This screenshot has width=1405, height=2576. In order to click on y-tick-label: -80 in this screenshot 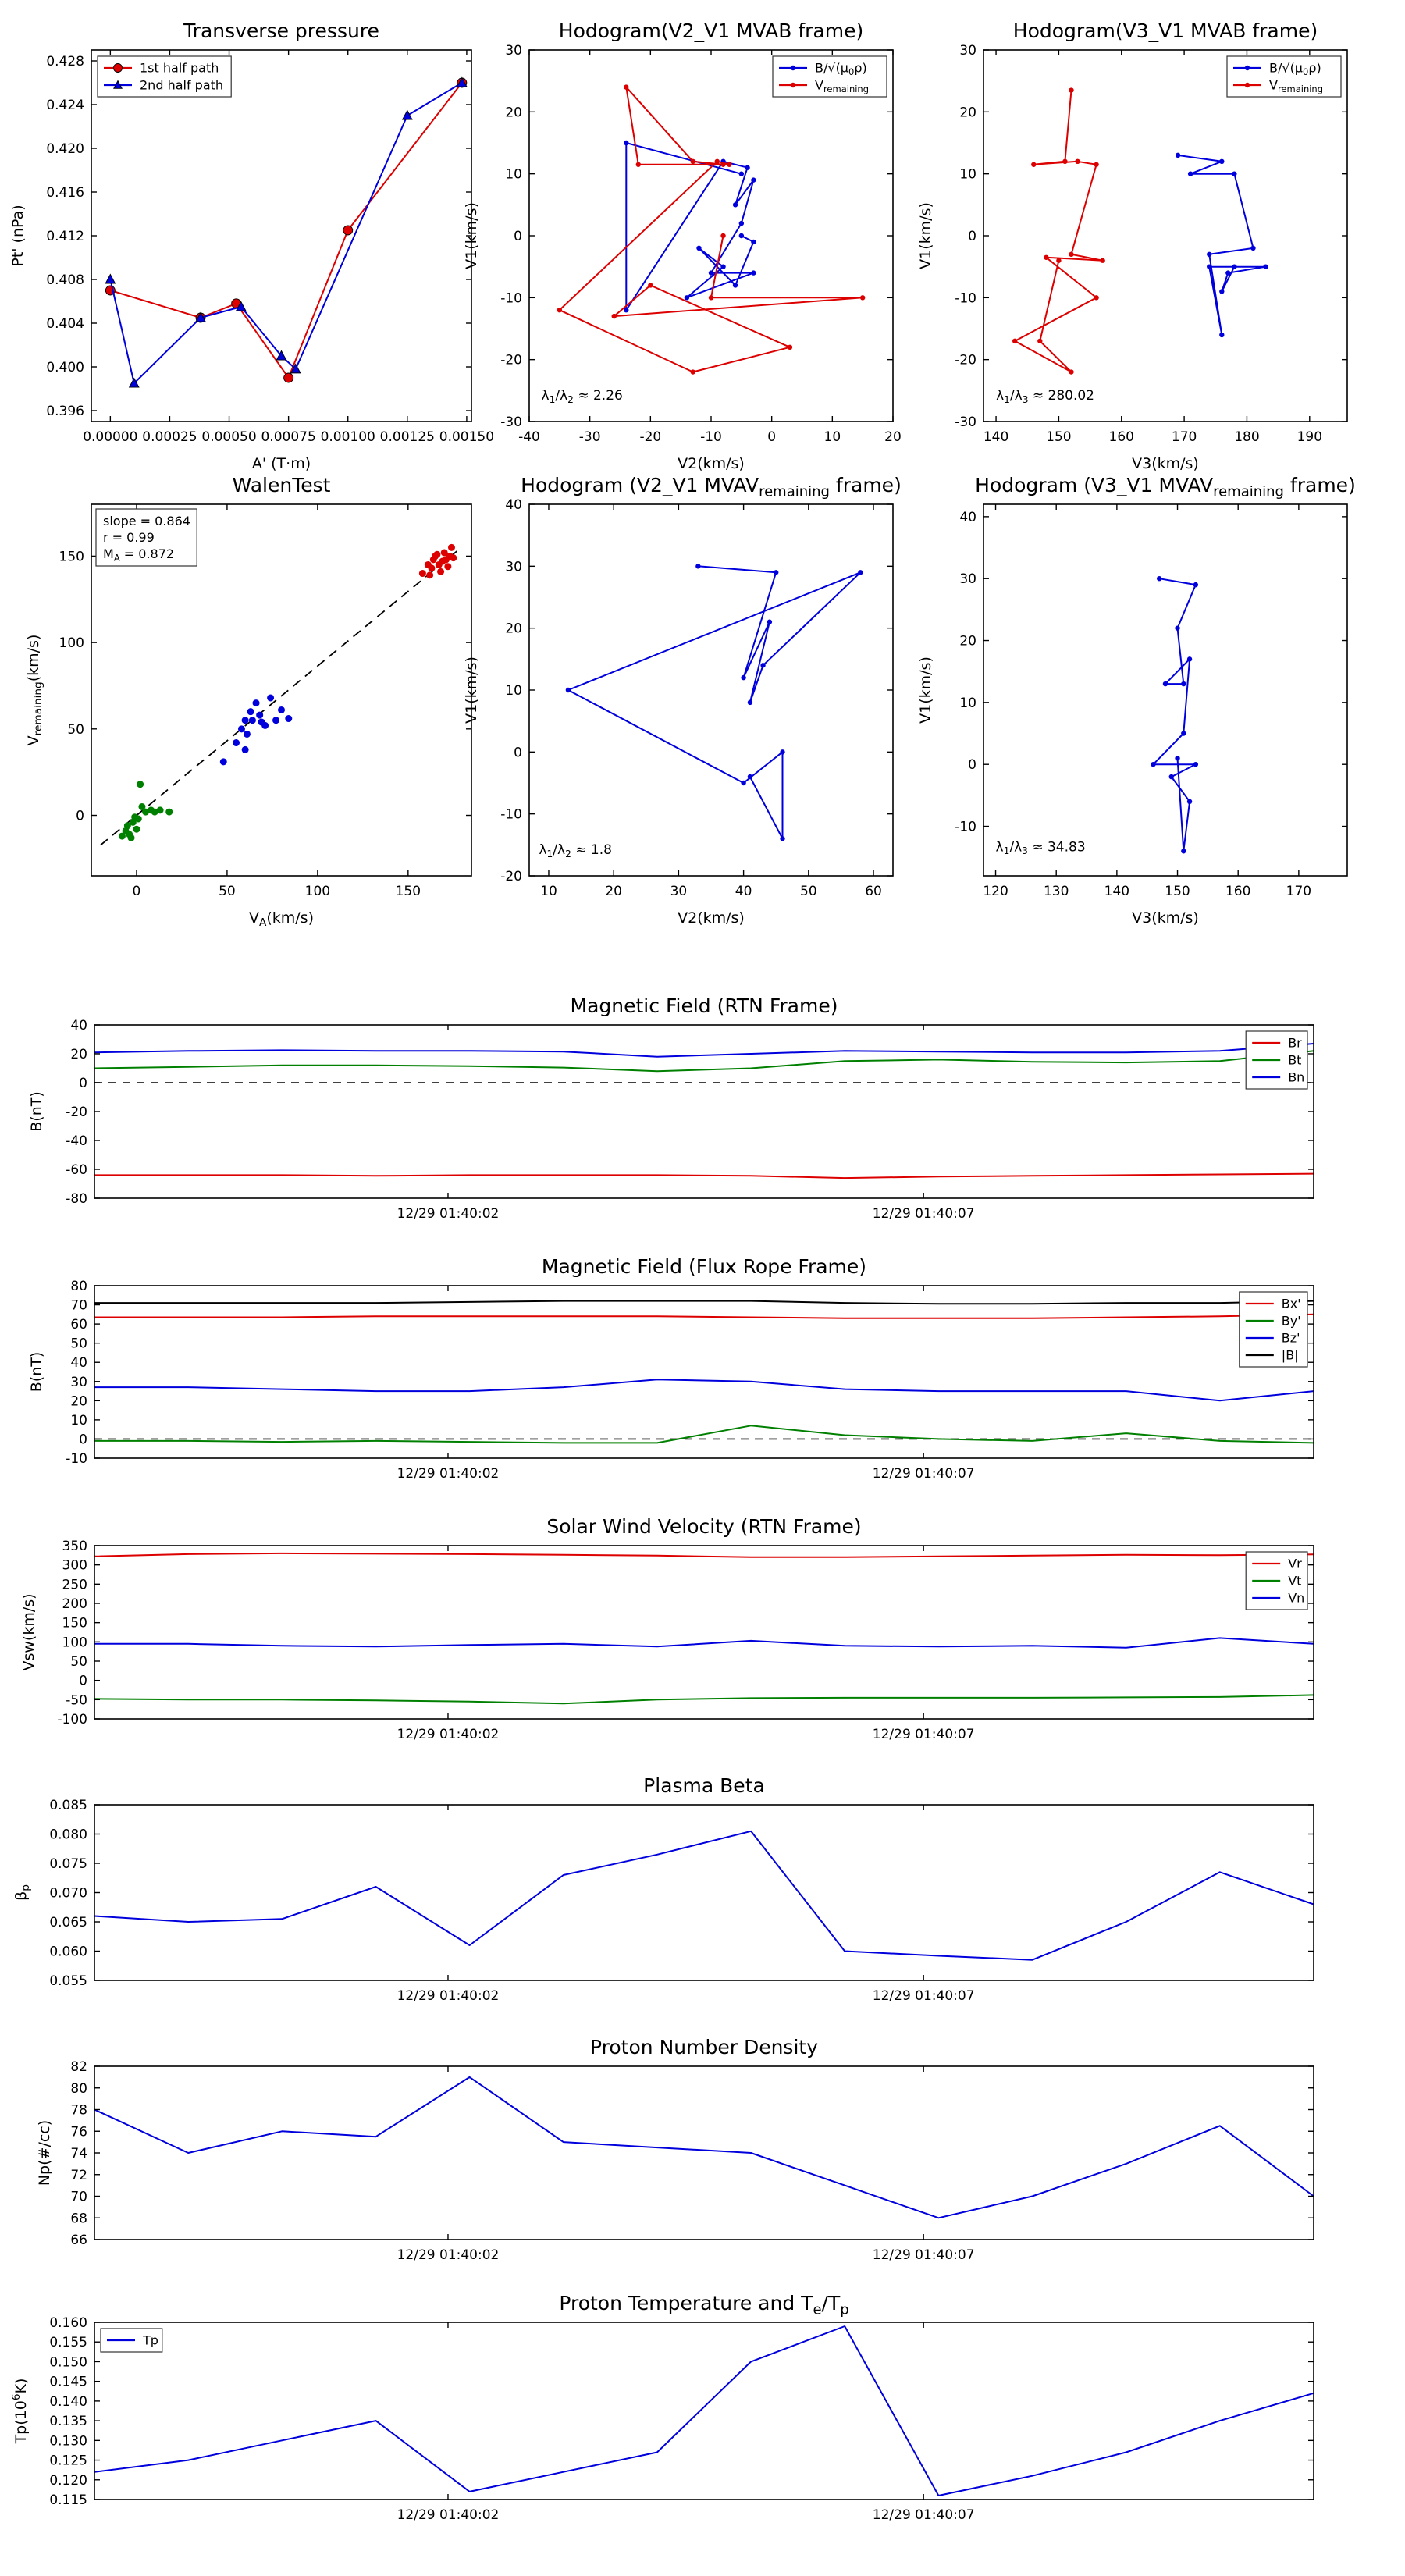, I will do `click(76, 1199)`.